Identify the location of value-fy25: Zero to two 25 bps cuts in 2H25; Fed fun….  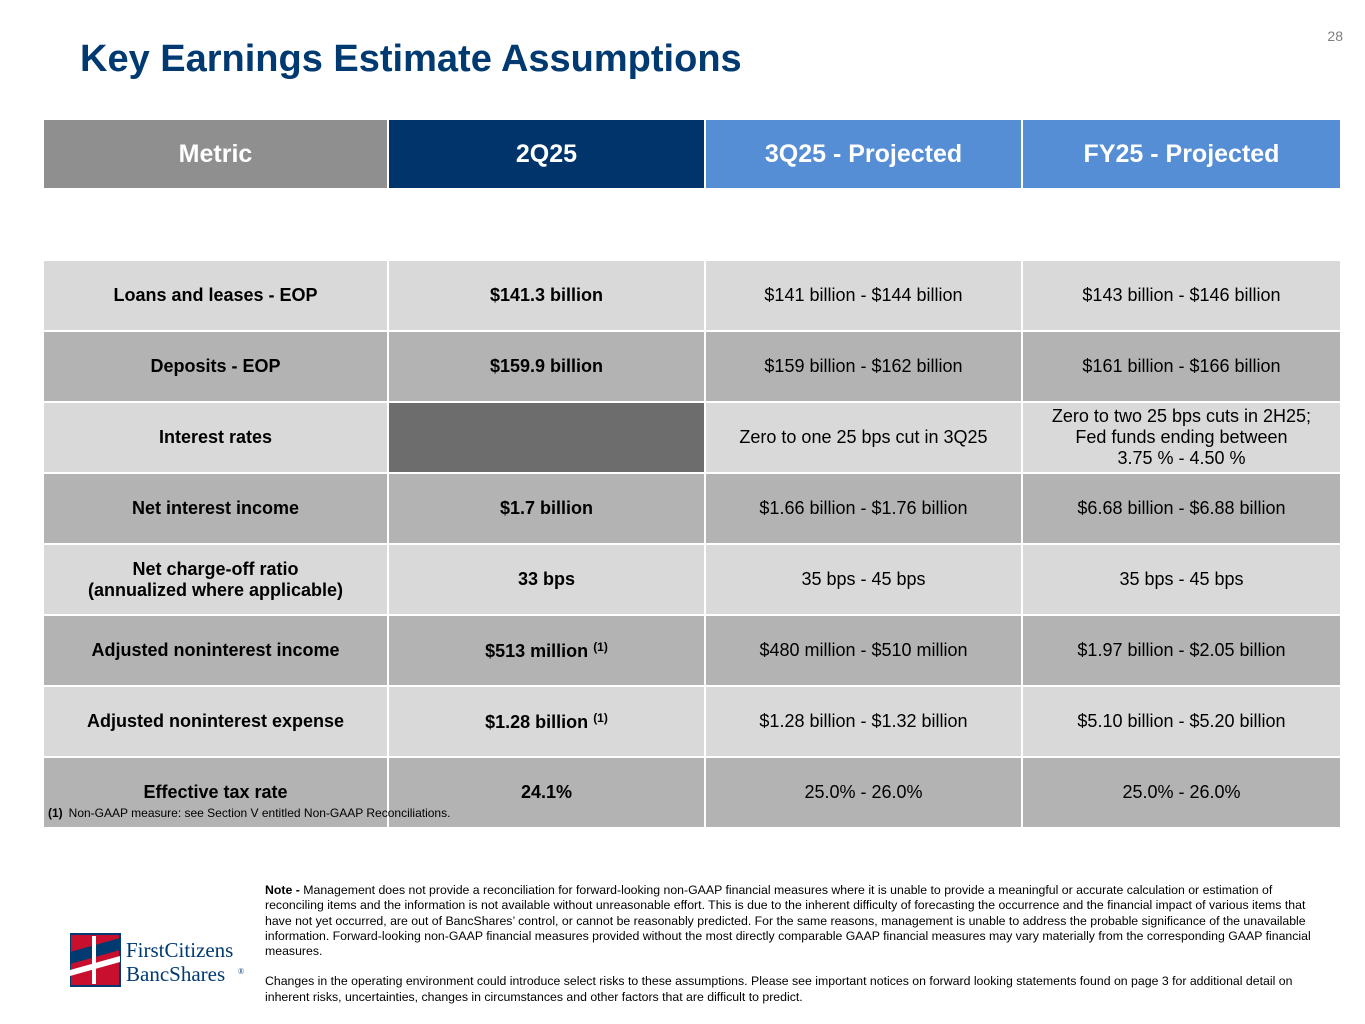
(1181, 437).